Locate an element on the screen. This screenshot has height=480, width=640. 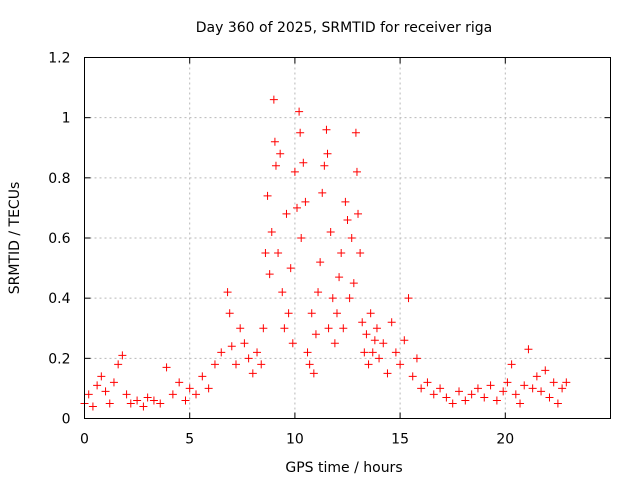
y-tick-label: 0.8 is located at coordinates (59, 179).